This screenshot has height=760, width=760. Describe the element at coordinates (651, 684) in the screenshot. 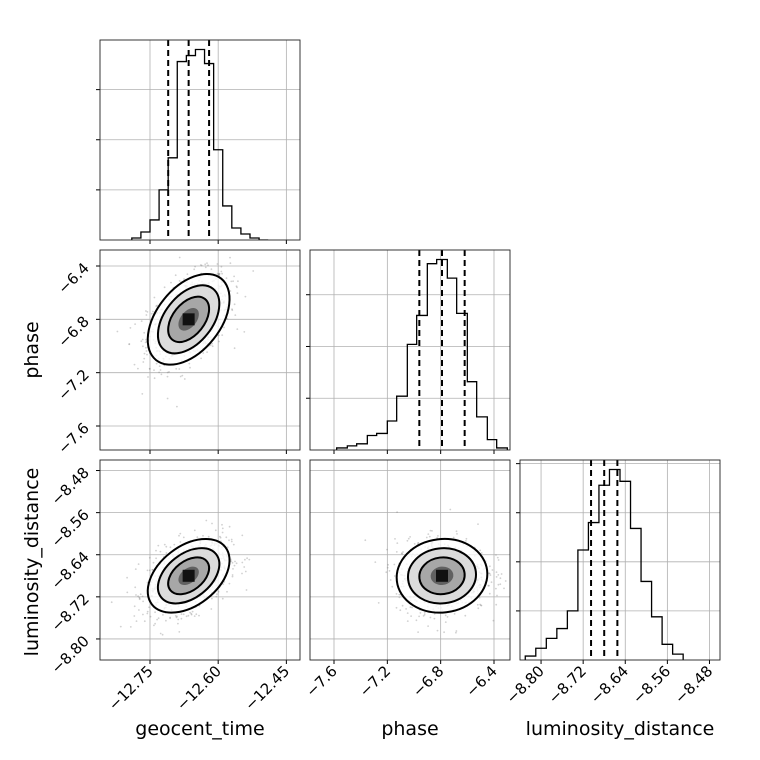

I see `x-tick-label-luminosity-distance: −8.56` at that location.